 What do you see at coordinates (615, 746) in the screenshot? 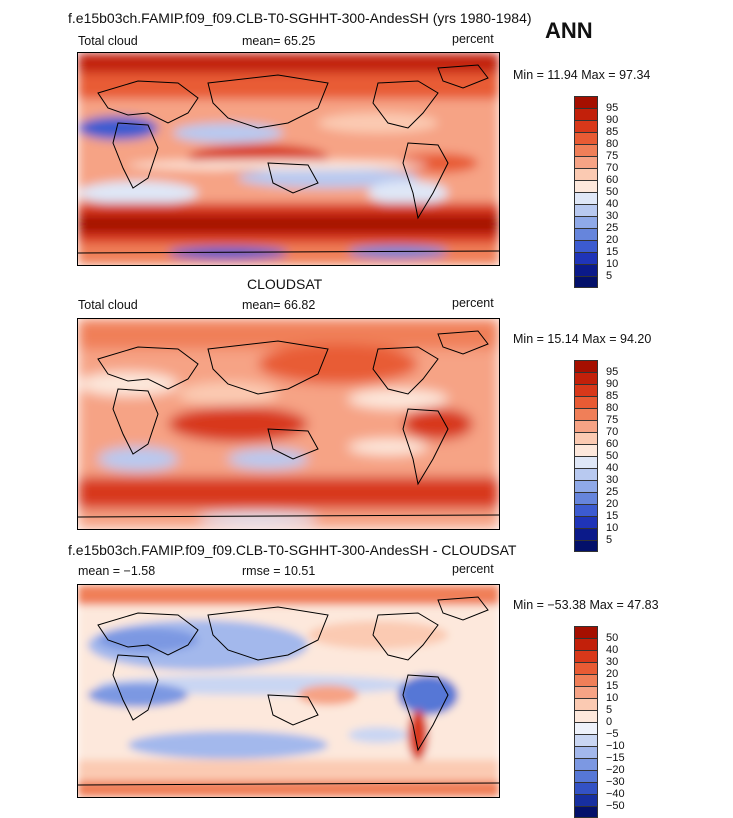
I see `colorbar-tick: −10` at bounding box center [615, 746].